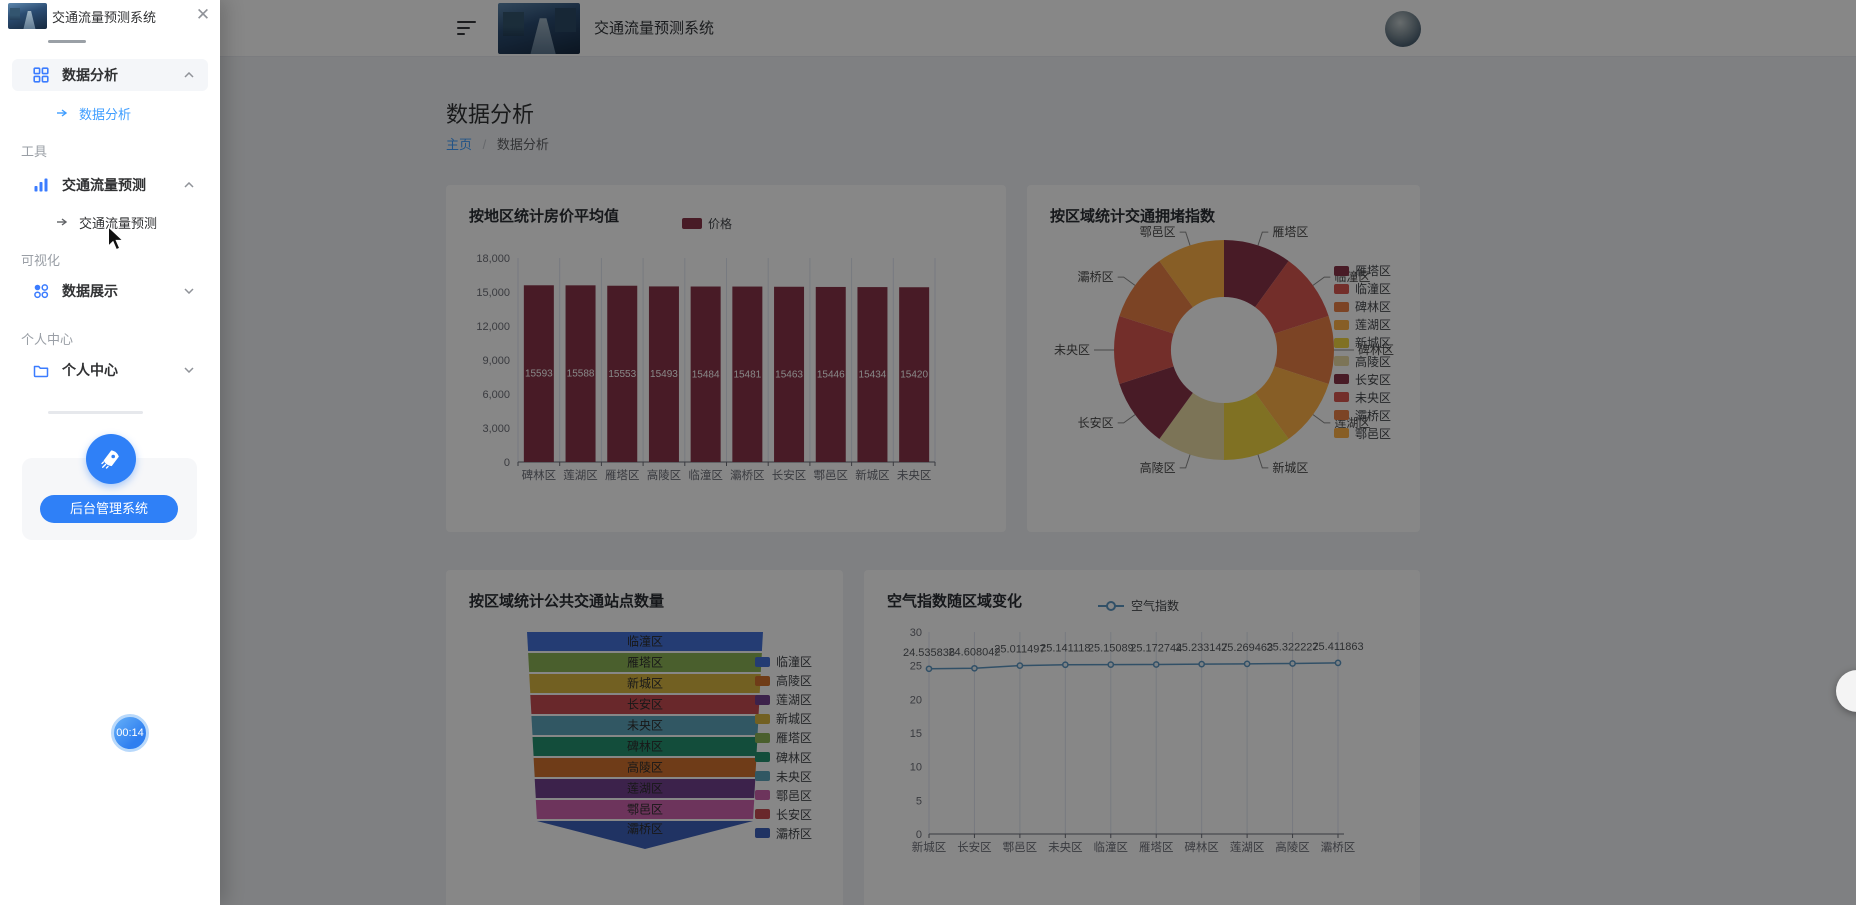 Image resolution: width=1856 pixels, height=905 pixels. What do you see at coordinates (914, 375) in the screenshot?
I see `svg-text: 15420` at bounding box center [914, 375].